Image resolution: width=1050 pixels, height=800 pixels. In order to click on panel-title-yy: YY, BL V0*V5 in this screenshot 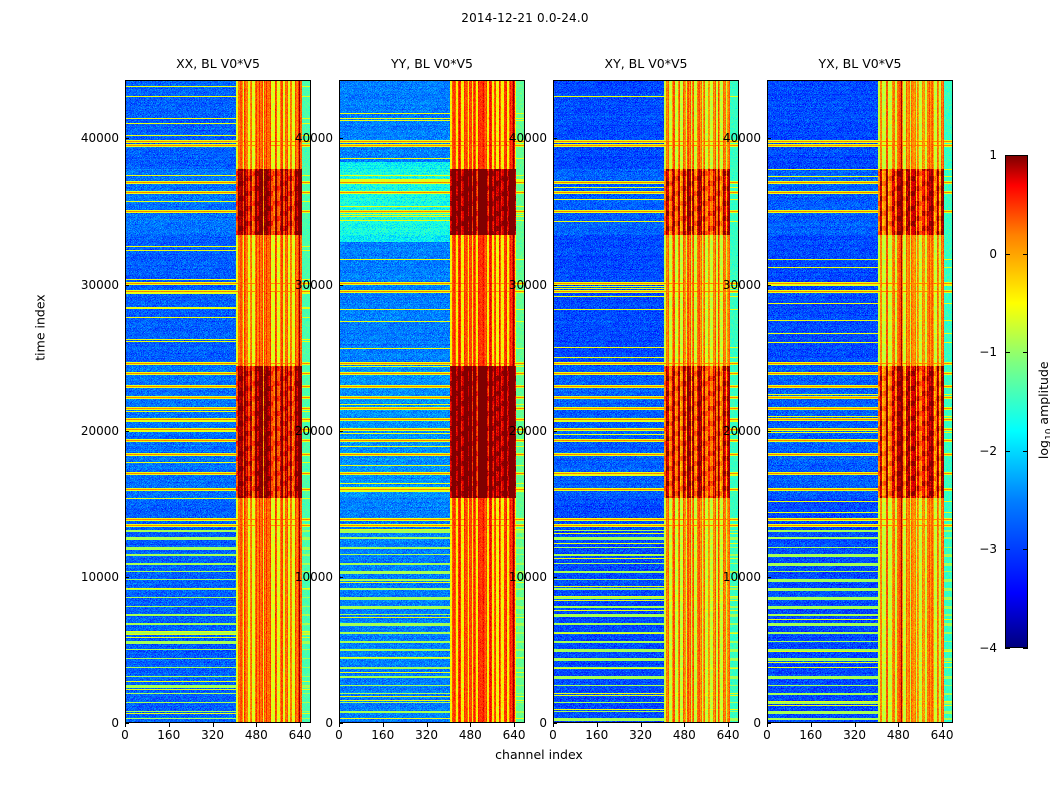, I will do `click(432, 63)`.